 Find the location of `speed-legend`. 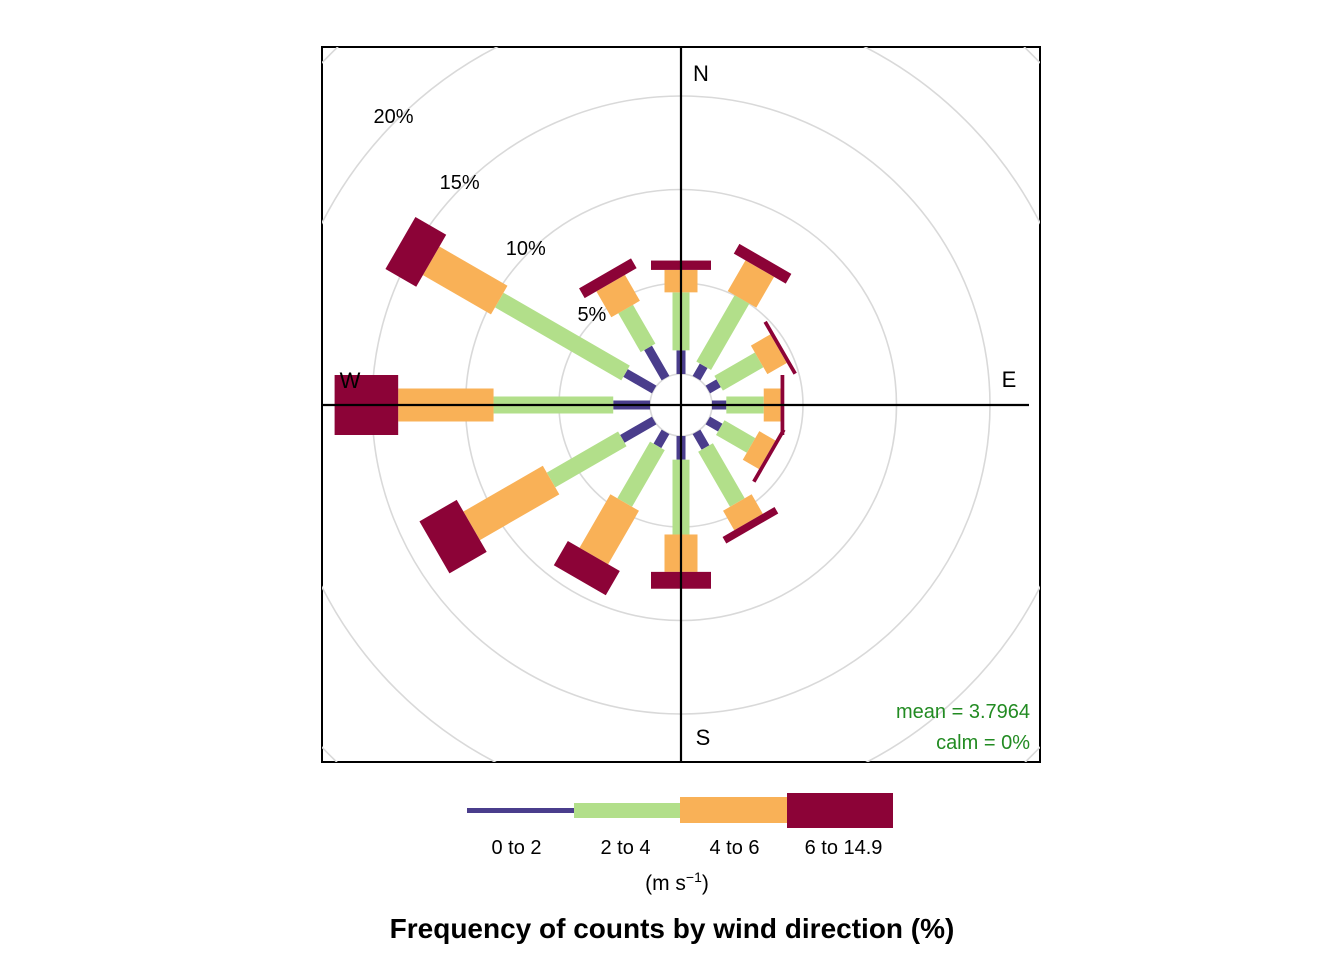

speed-legend is located at coordinates (680, 810).